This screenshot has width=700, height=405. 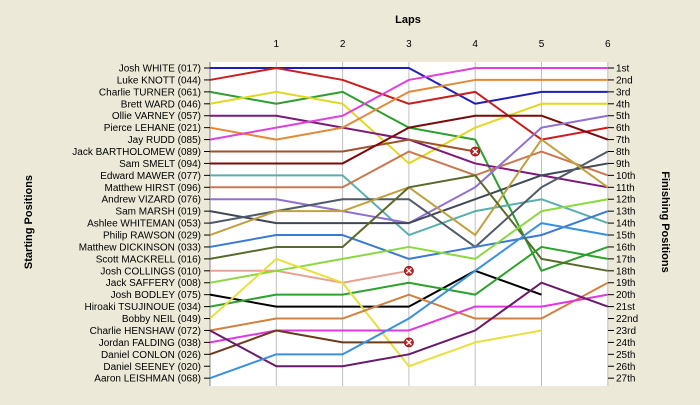 I want to click on starting-position-label: Sam SMELT (094), so click(x=160, y=164).